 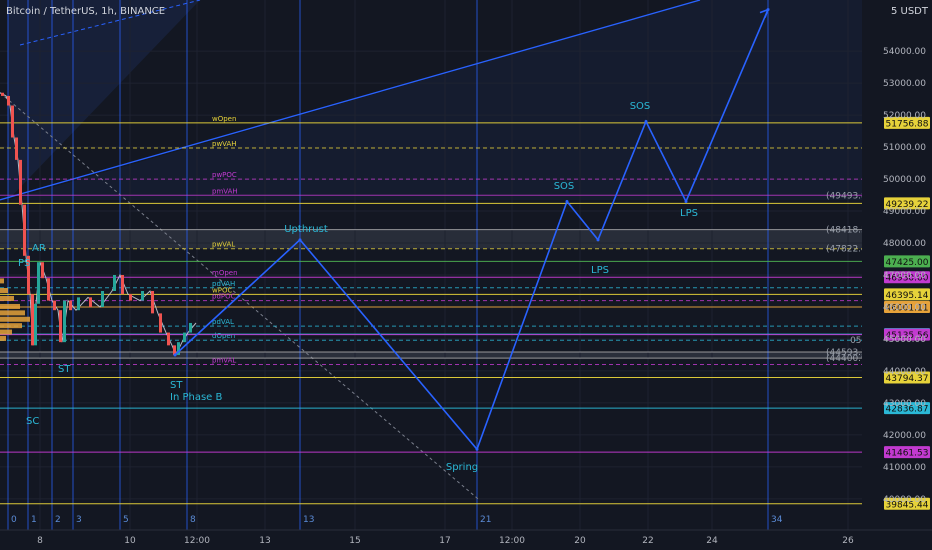 What do you see at coordinates (193, 520) in the screenshot?
I see `fib-time-label: 8` at bounding box center [193, 520].